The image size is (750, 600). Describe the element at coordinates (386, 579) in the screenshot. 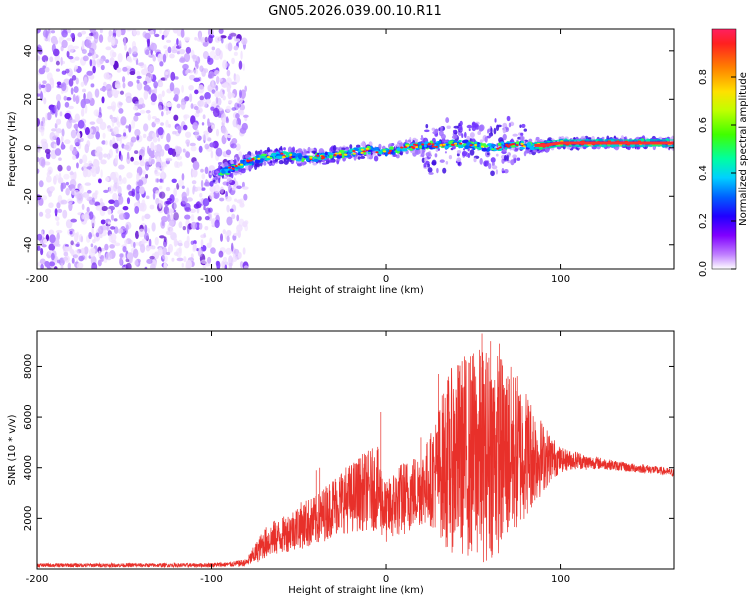

I see `x-tick-label: 0` at that location.